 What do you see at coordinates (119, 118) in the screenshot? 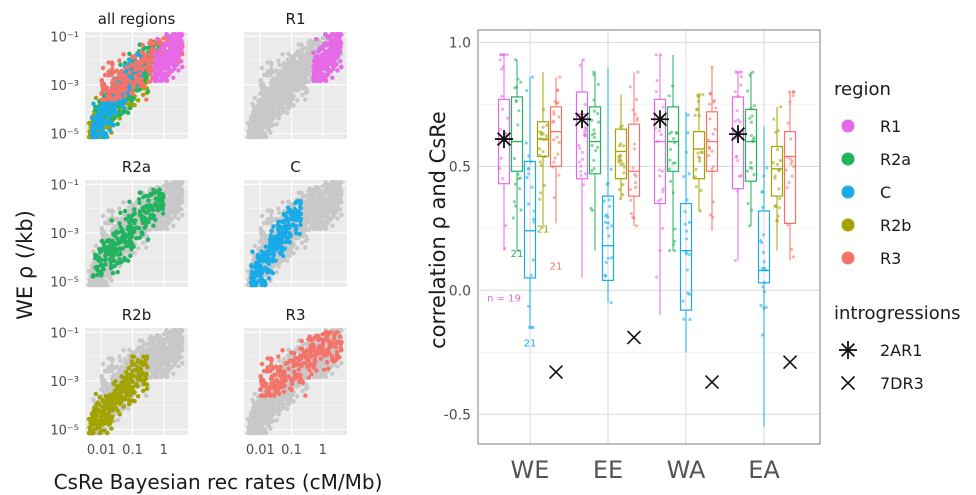
I see `scatter-point-R2b` at bounding box center [119, 118].